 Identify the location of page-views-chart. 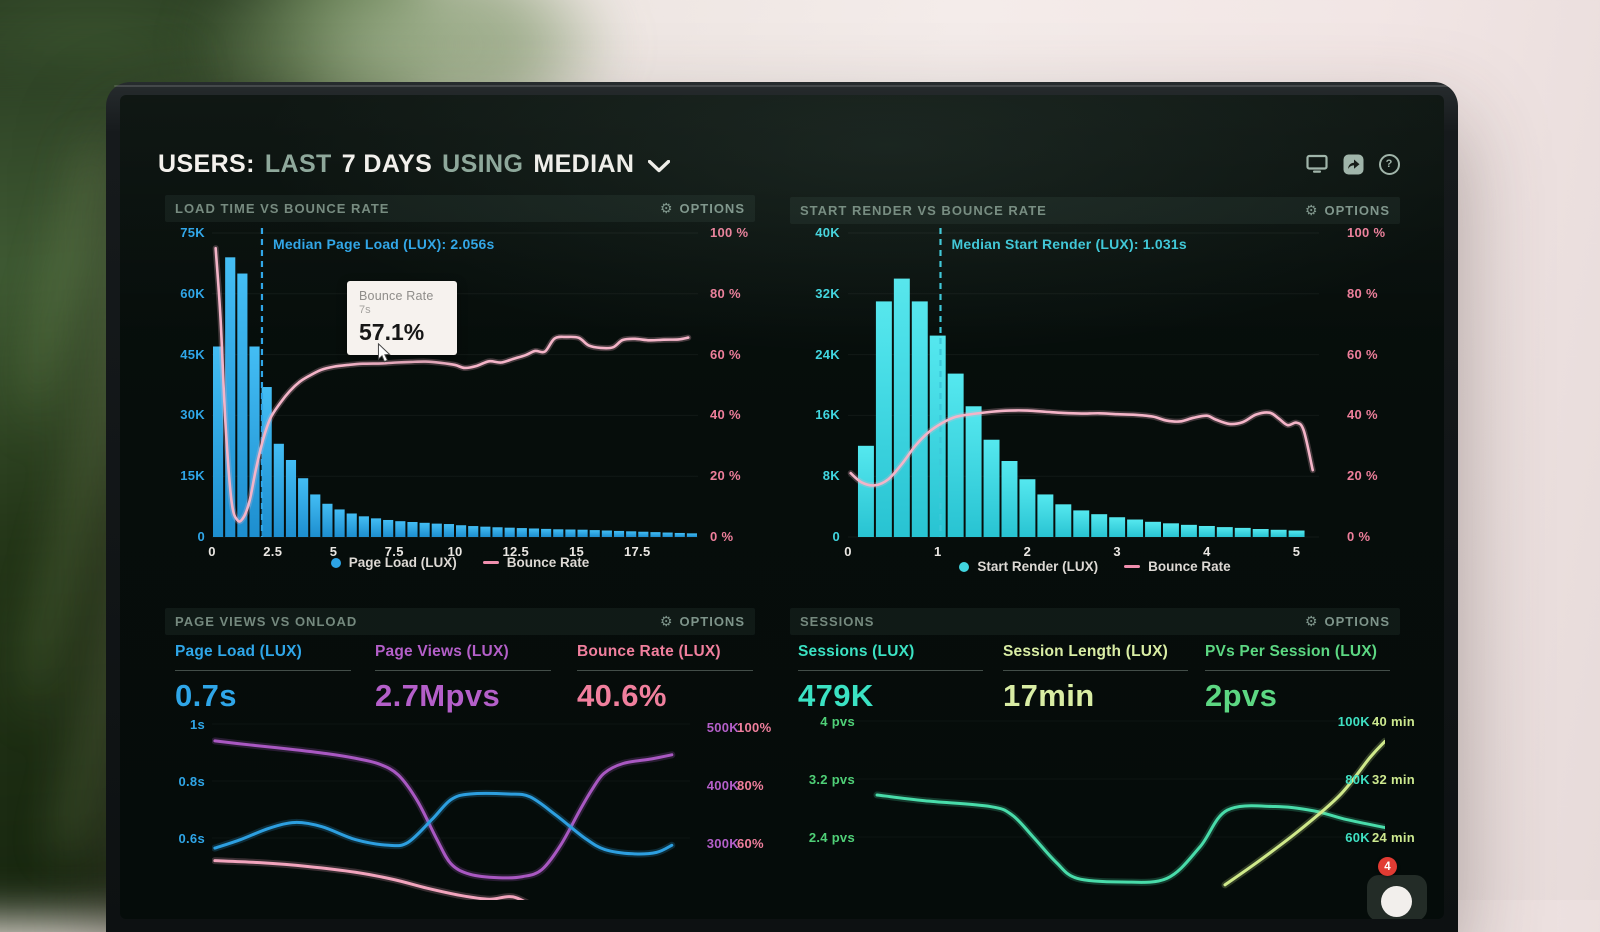
(451, 804).